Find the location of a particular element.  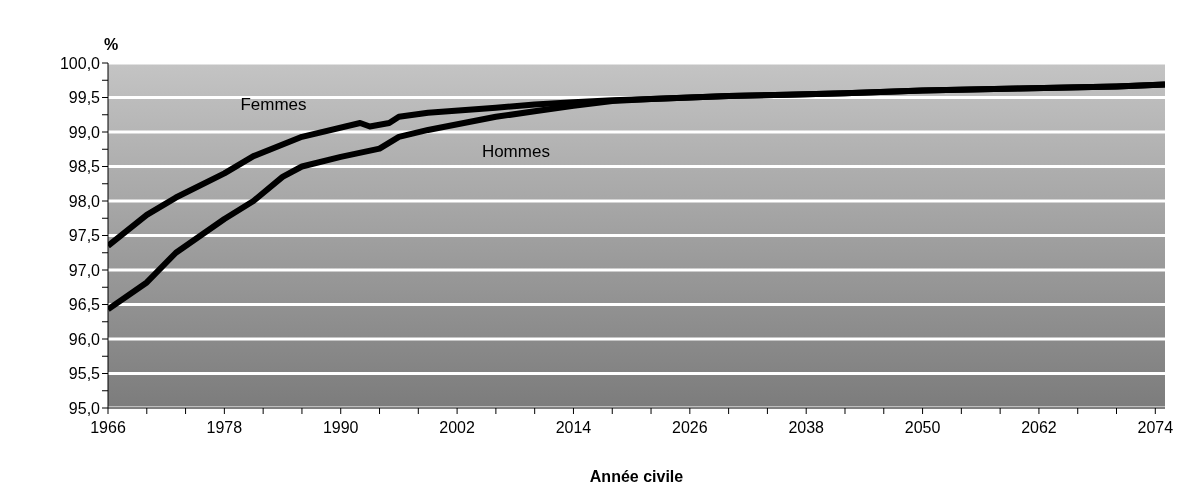

y-tick-label: 96,5 is located at coordinates (84, 305).